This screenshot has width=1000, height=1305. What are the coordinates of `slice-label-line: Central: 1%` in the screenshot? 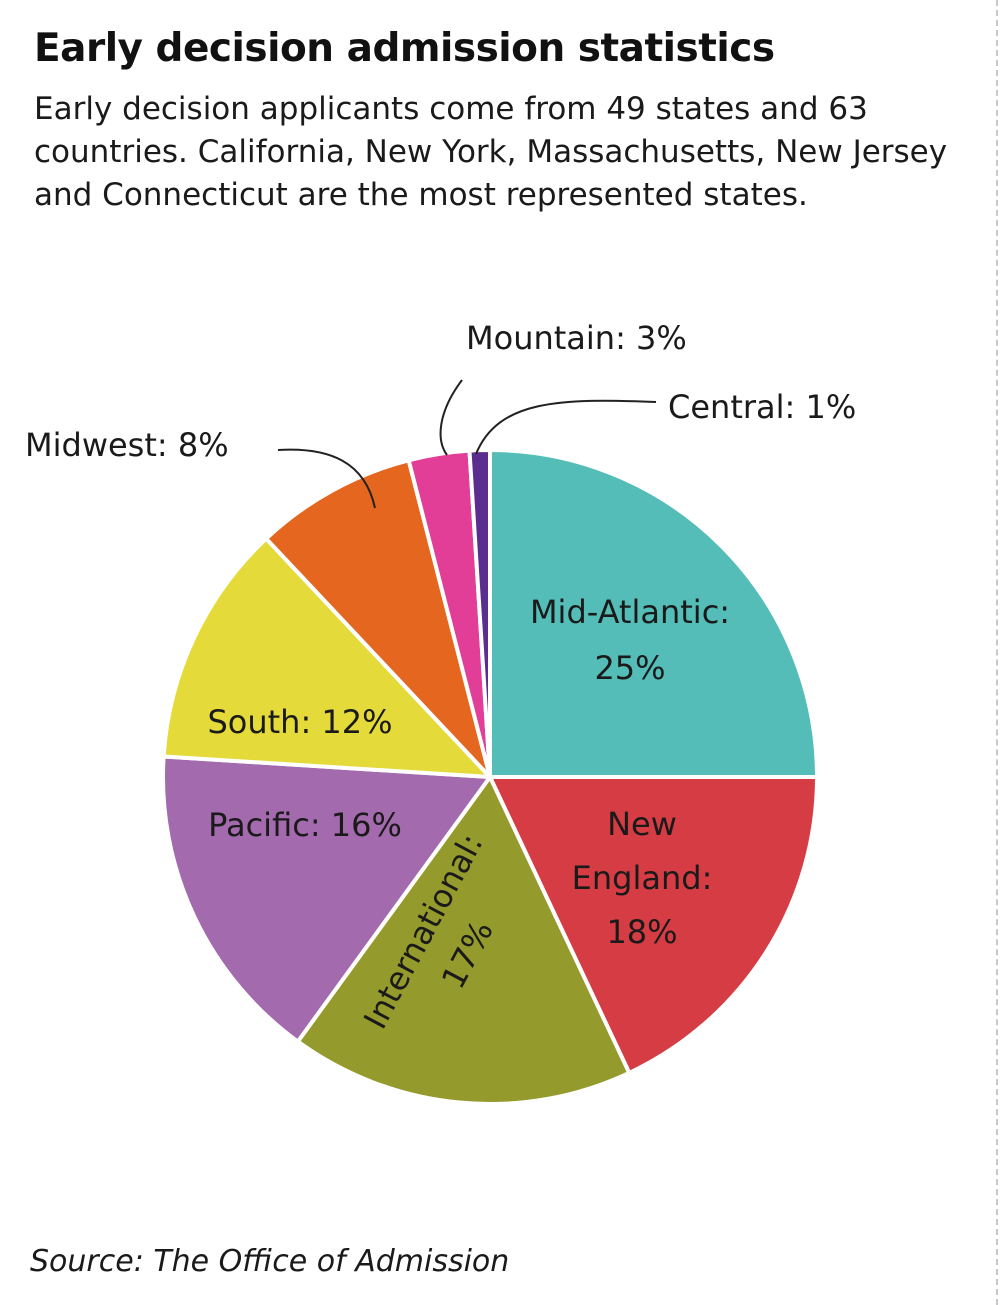 It's located at (762, 407).